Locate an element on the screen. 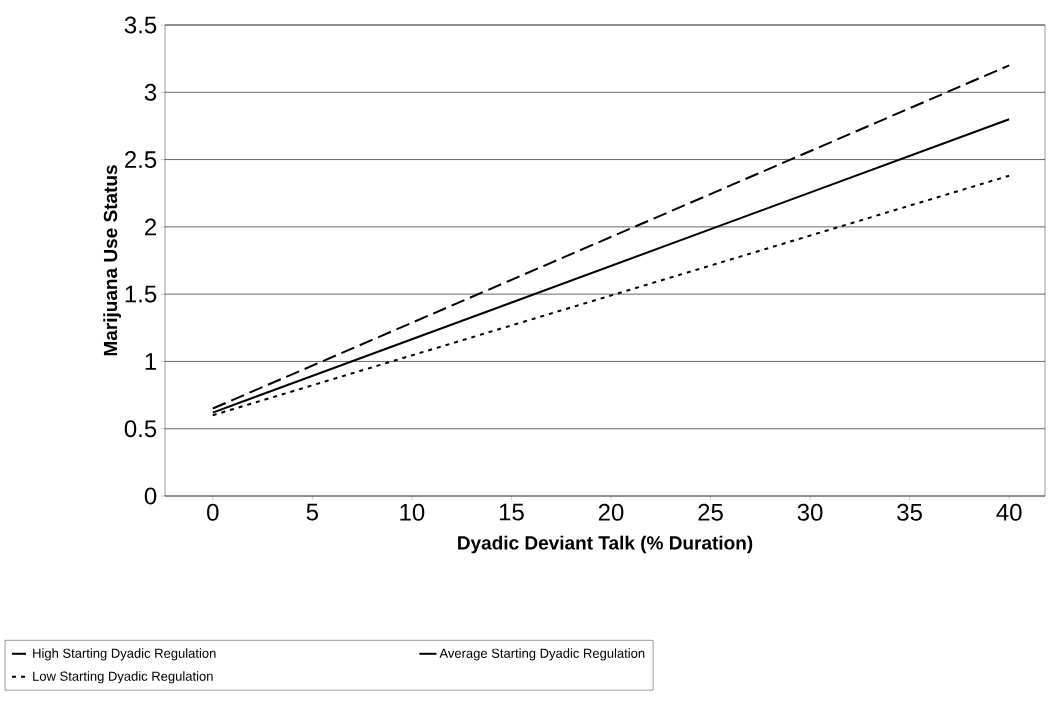 This screenshot has width=1051, height=721. y-tick-label: 2 is located at coordinates (150, 227).